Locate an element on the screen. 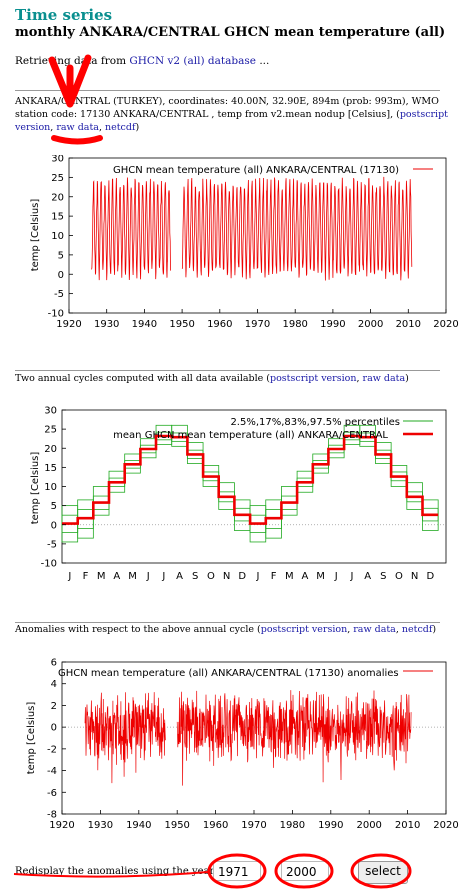 Image resolution: width=472 pixels, height=893 pixels. cycles-raw-data-link: raw data is located at coordinates (384, 378).